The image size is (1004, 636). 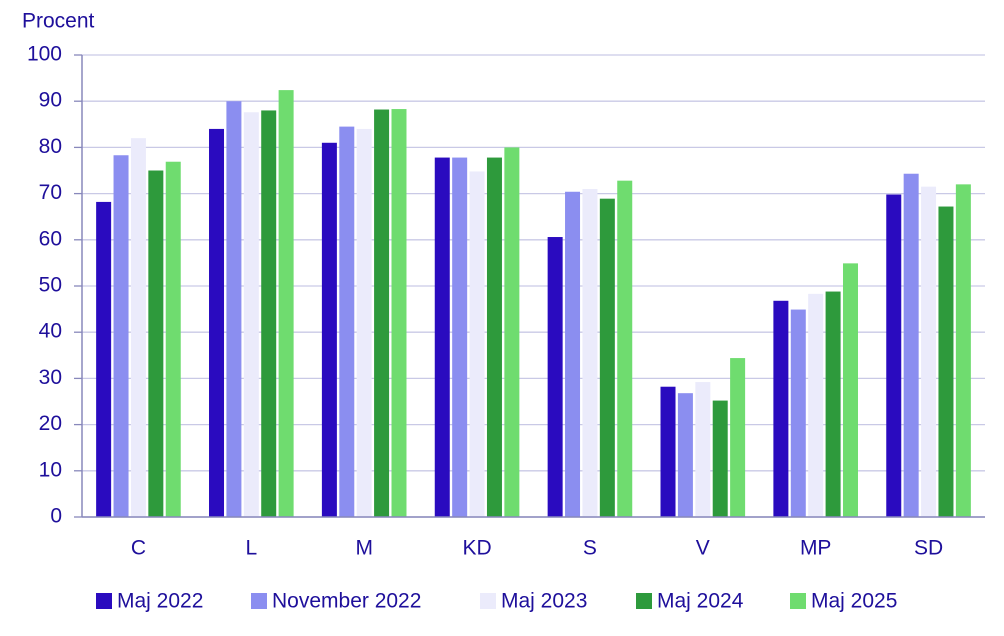 What do you see at coordinates (50, 331) in the screenshot?
I see `y-tick-label: 40` at bounding box center [50, 331].